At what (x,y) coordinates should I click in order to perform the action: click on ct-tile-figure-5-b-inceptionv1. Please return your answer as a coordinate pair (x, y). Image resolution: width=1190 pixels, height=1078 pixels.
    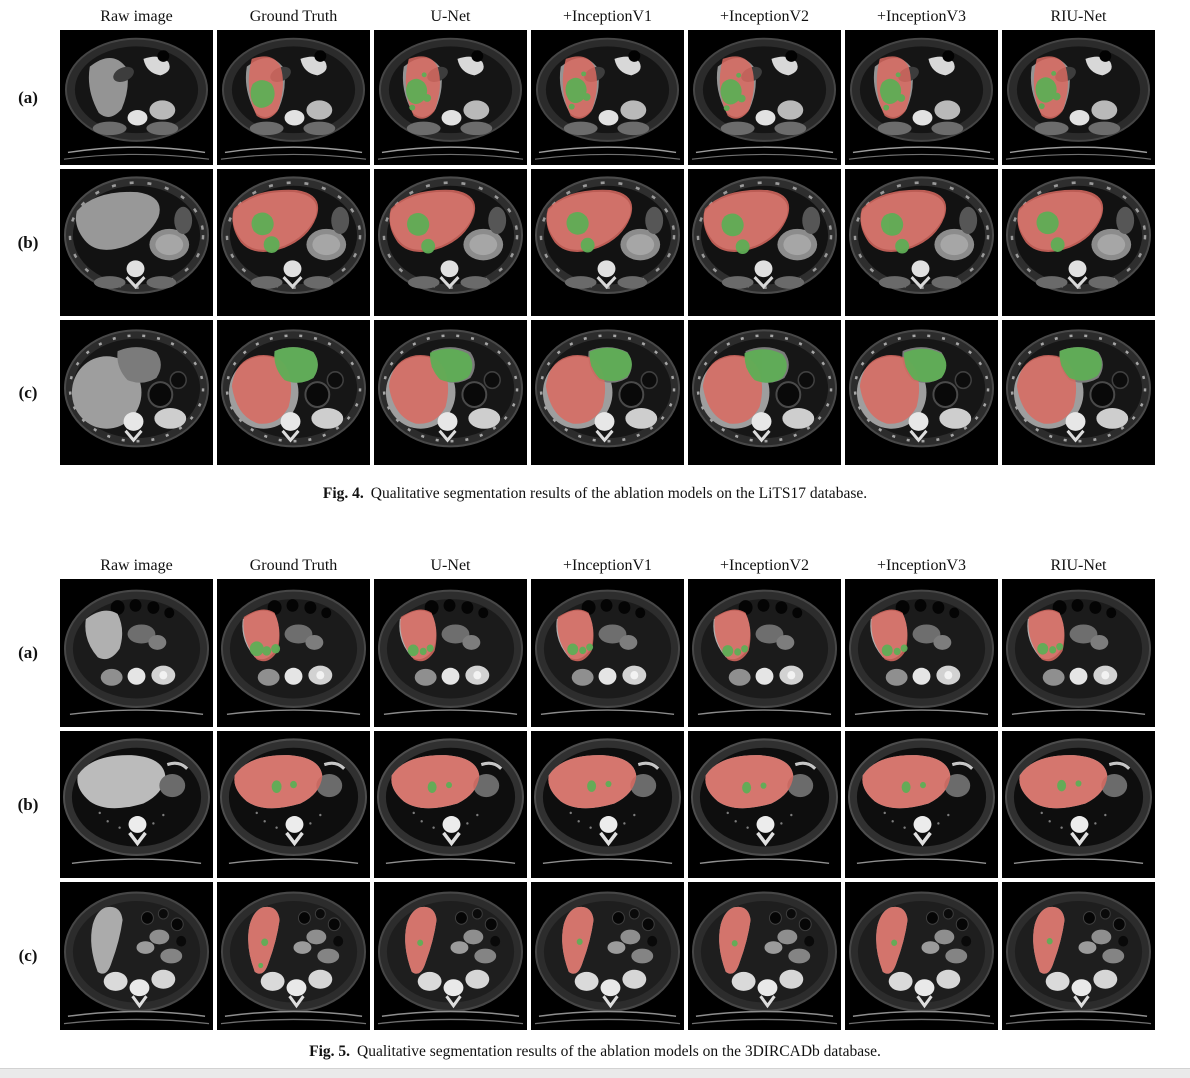
    Looking at the image, I should click on (607, 804).